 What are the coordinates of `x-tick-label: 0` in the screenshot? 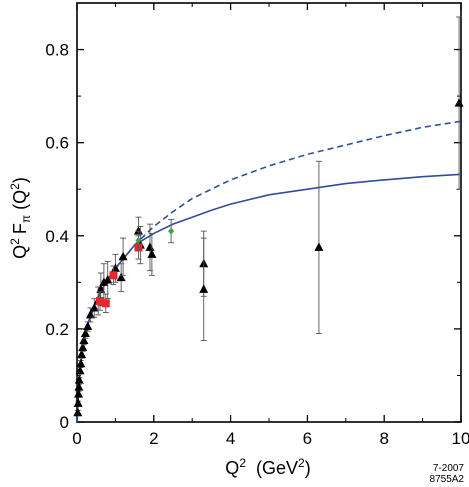 It's located at (76, 438).